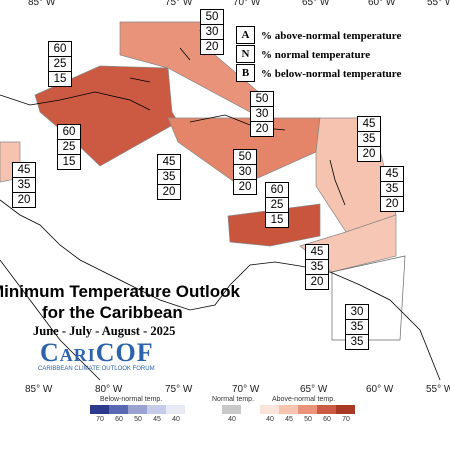 This screenshot has width=450, height=450. Describe the element at coordinates (233, 399) in the screenshot. I see `colorbar-label: Normal temp.` at that location.